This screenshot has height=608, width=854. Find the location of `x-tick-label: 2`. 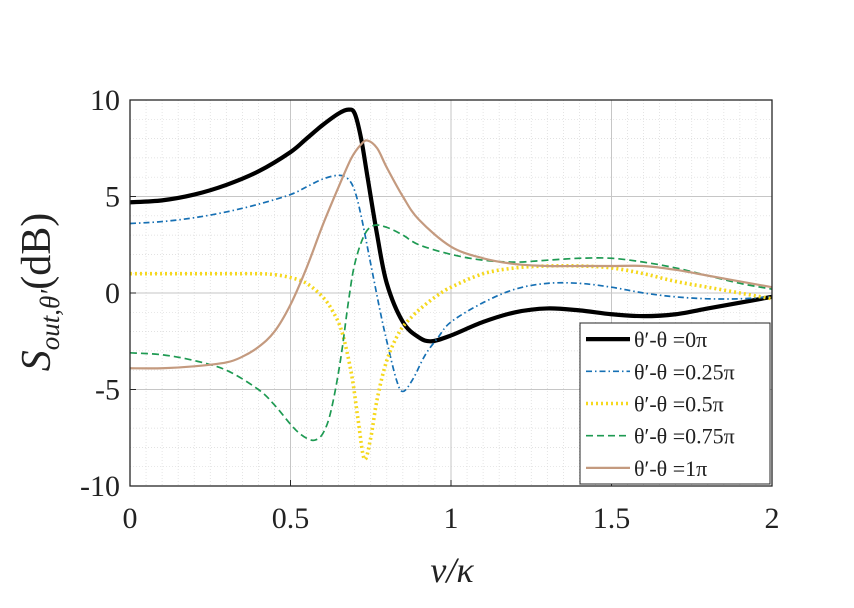

x-tick-label: 2 is located at coordinates (772, 518).